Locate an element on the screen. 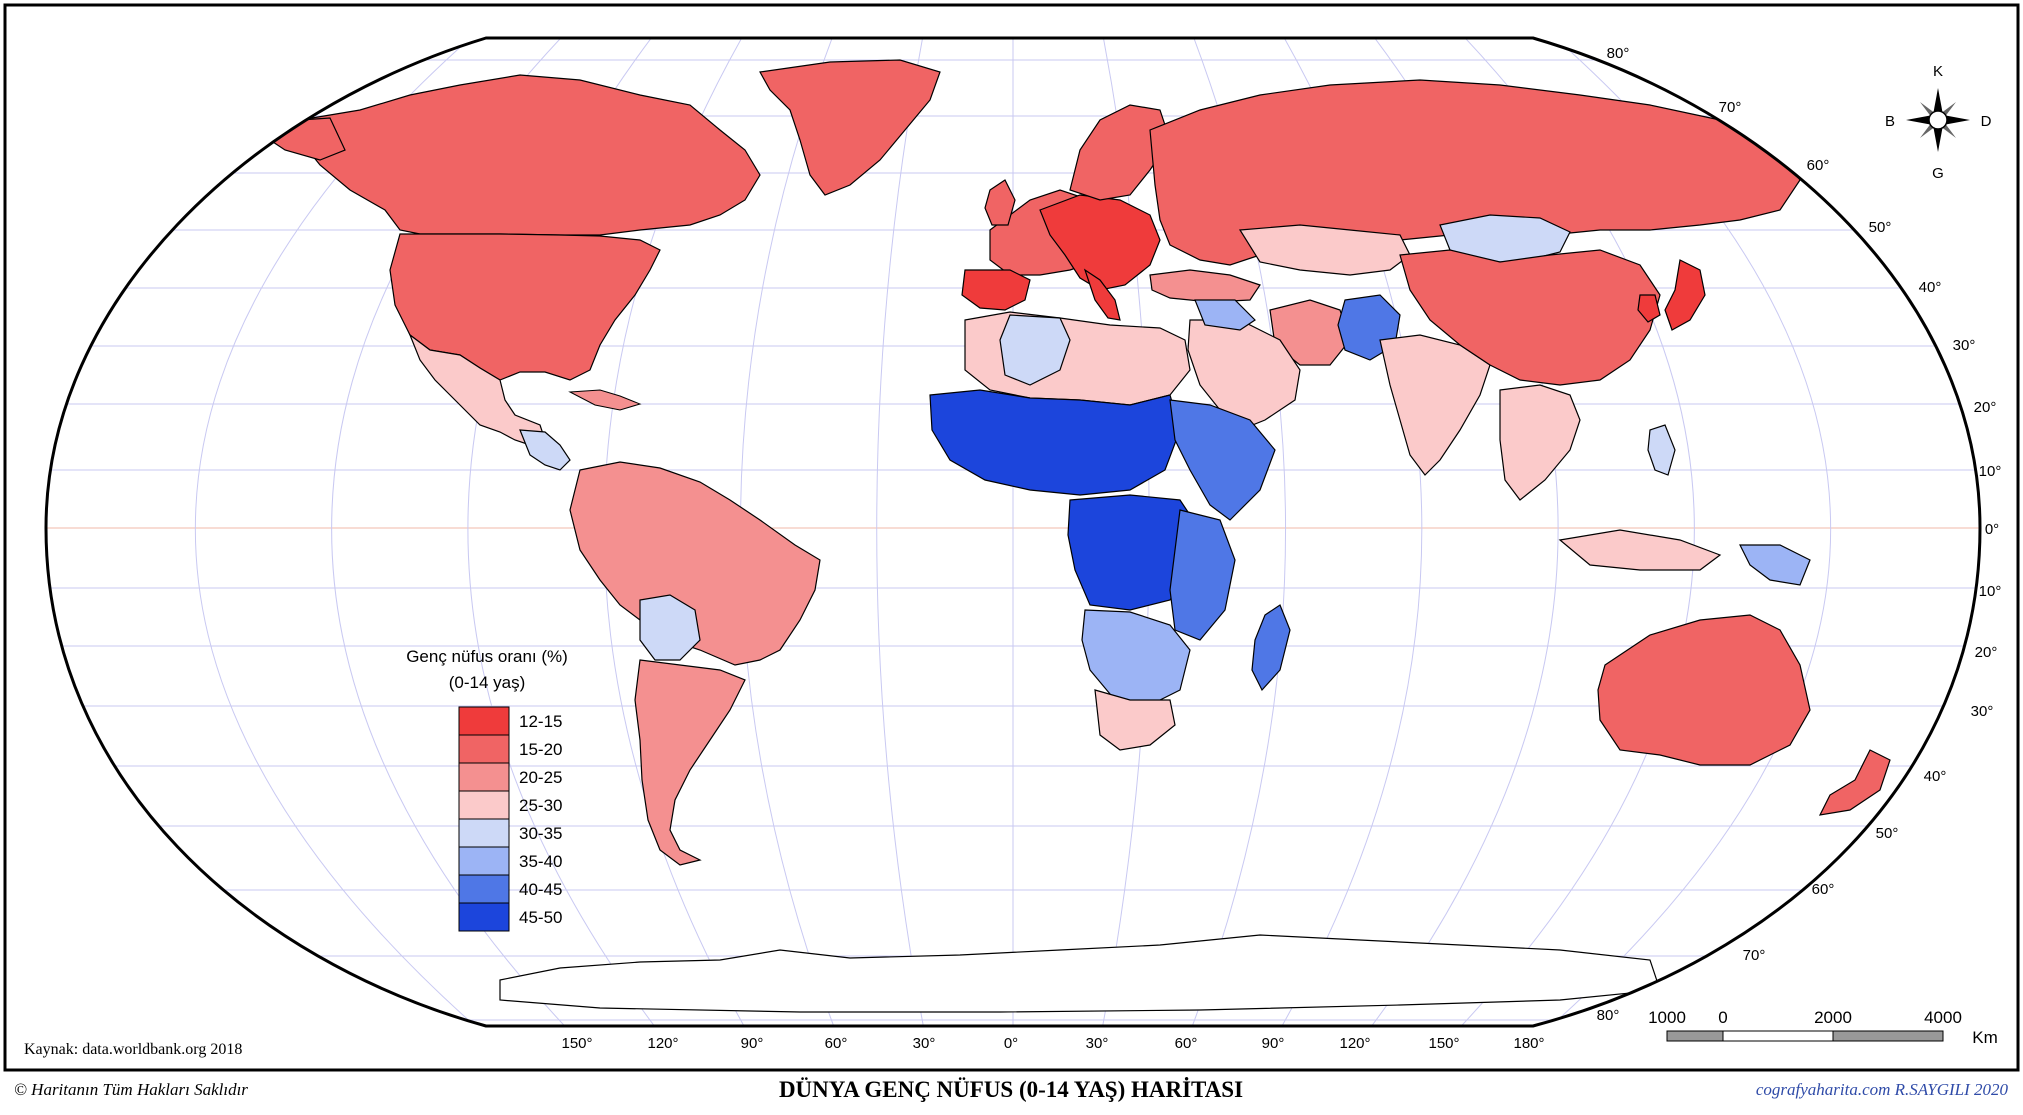  compass-north-label: K is located at coordinates (1938, 71).